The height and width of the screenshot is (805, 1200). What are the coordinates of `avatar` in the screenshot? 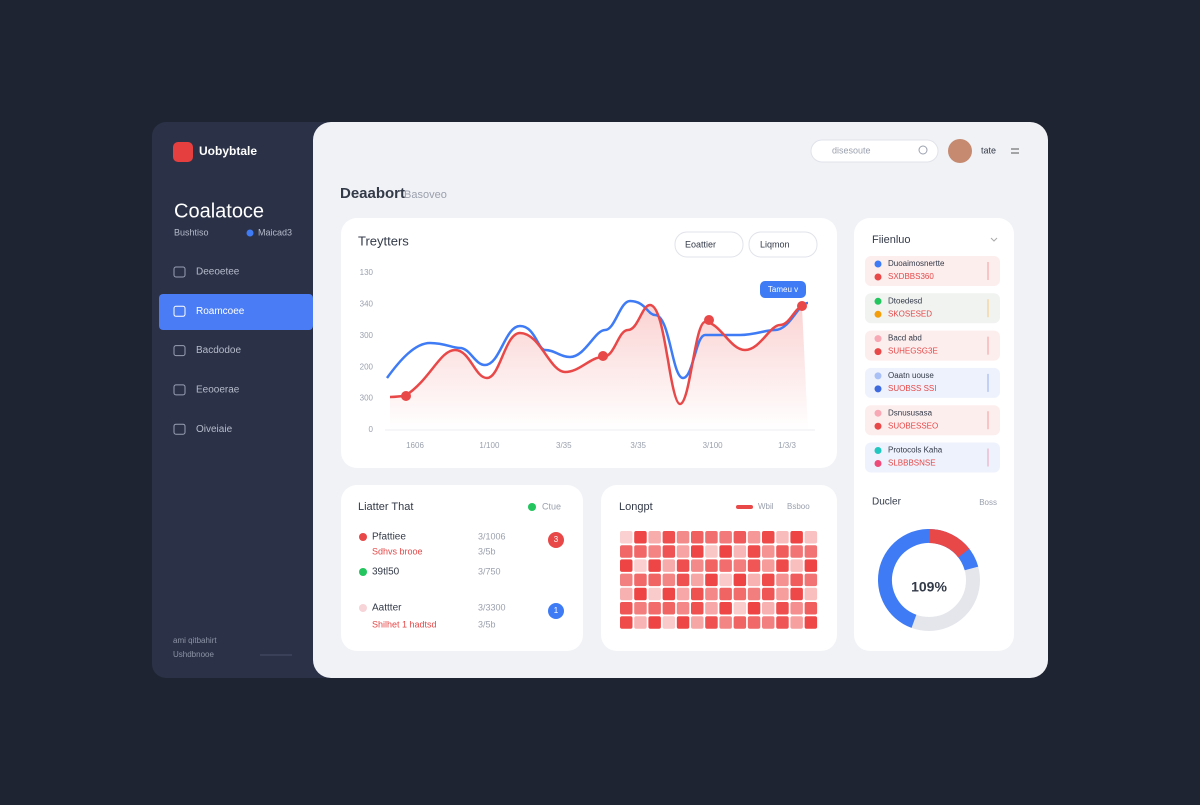 It's located at (960, 151).